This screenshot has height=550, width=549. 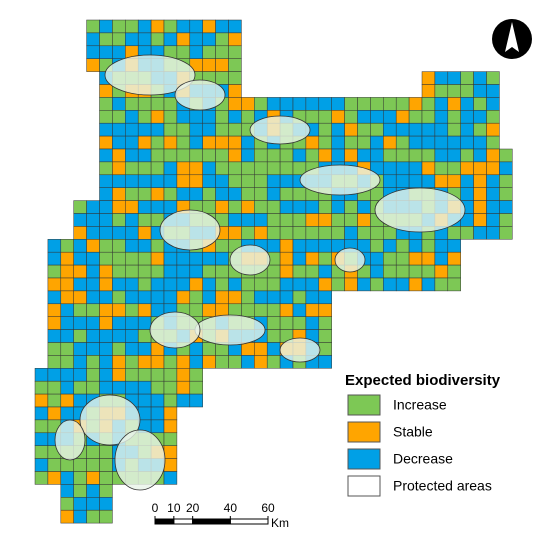 What do you see at coordinates (364, 432) in the screenshot?
I see `legend-swatch` at bounding box center [364, 432].